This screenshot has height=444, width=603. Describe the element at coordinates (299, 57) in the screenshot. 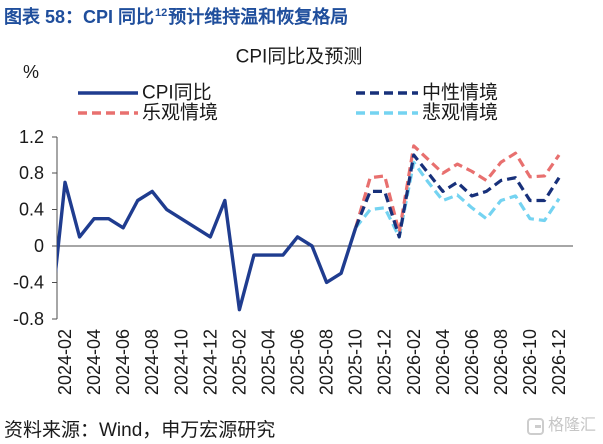

I see `chart-title: CPI同比及预测` at that location.